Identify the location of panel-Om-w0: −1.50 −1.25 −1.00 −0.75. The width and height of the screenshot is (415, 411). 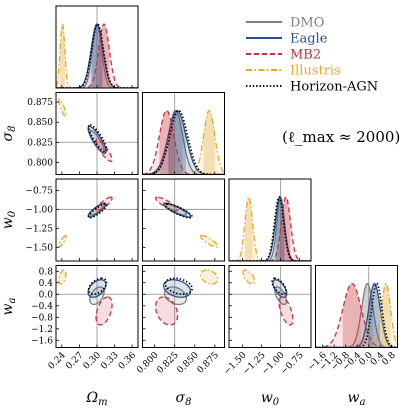
(82, 220).